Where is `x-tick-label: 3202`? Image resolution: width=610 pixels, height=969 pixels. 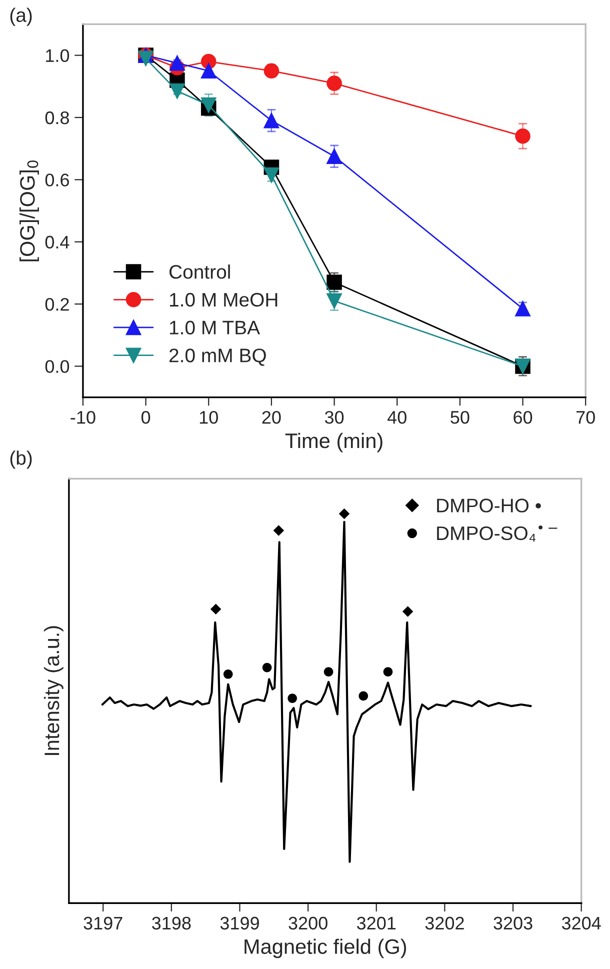 x-tick-label: 3202 is located at coordinates (444, 923).